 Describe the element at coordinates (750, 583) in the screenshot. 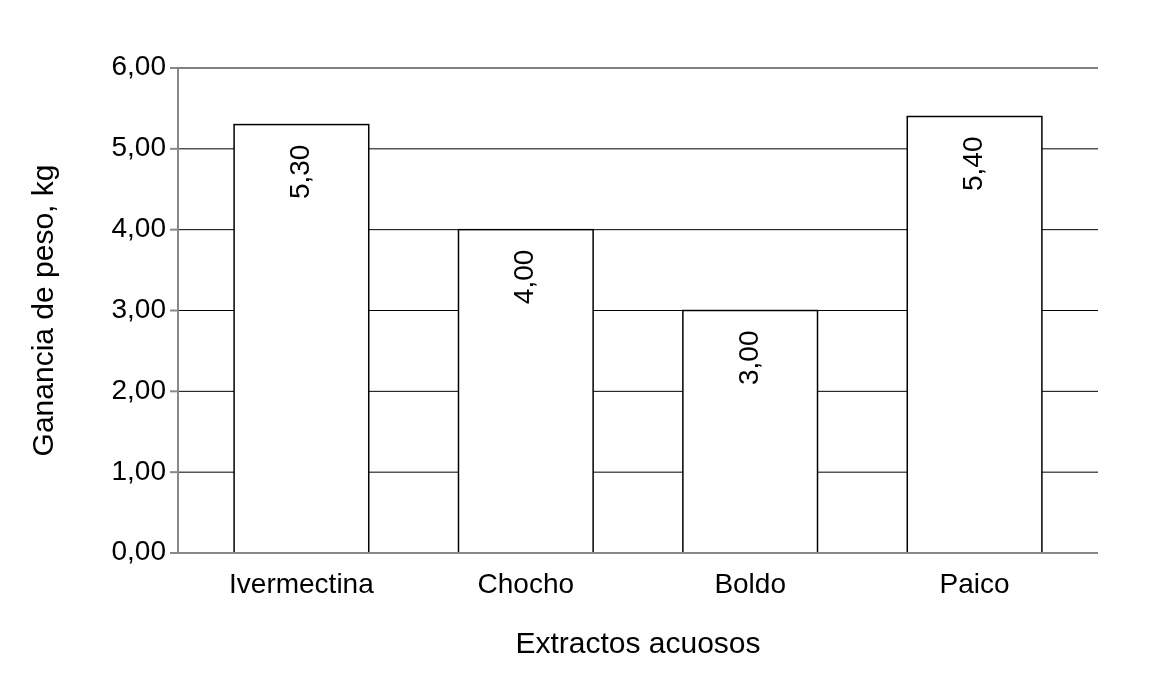

I see `x-tick-label: Boldo` at that location.